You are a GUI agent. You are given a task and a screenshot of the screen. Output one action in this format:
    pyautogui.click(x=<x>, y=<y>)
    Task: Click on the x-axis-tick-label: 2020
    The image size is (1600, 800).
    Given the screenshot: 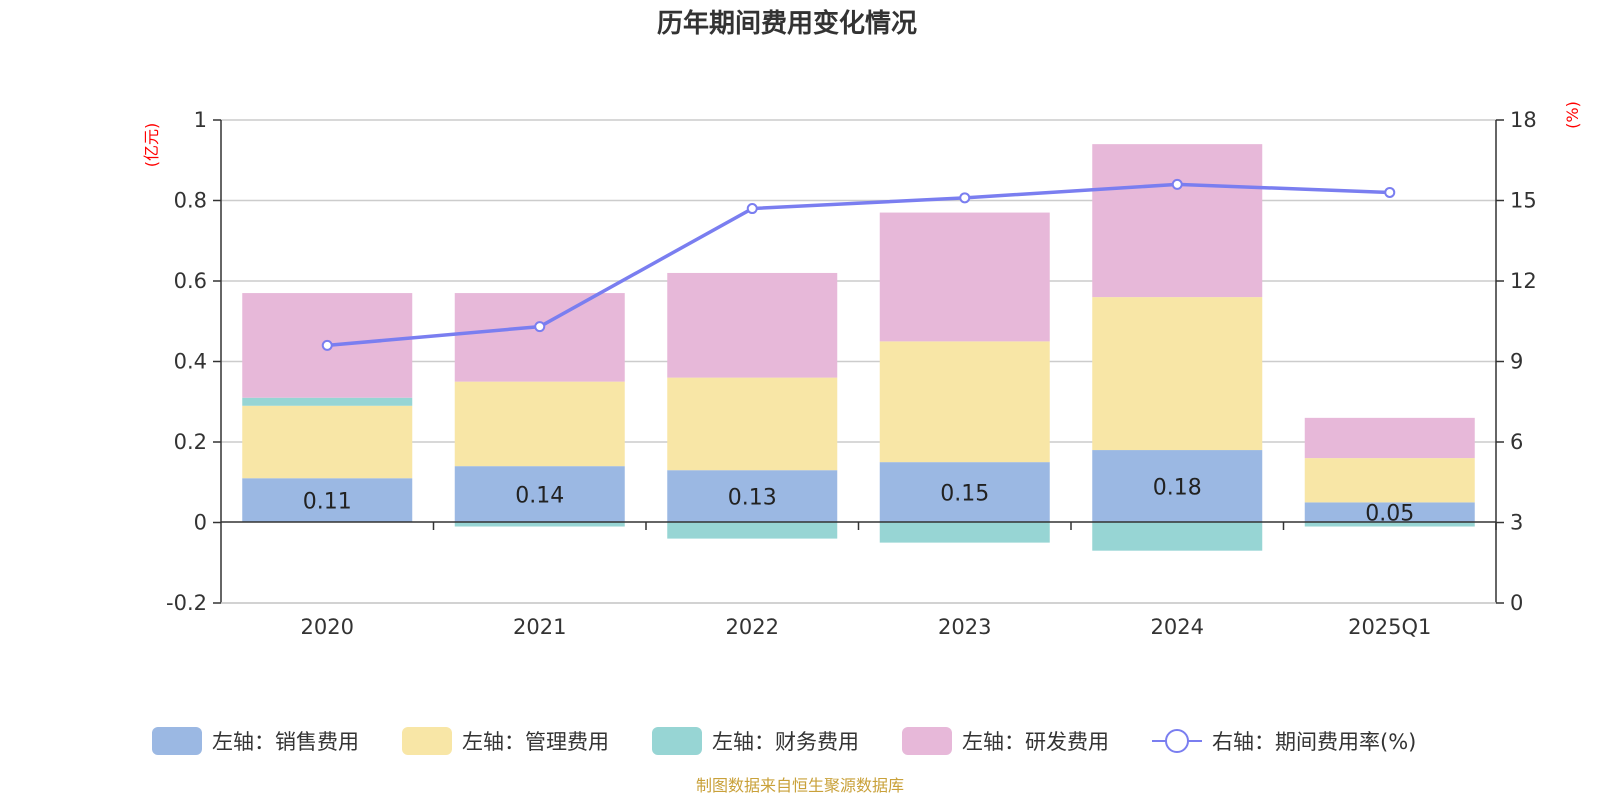 What is the action you would take?
    pyautogui.click(x=327, y=627)
    